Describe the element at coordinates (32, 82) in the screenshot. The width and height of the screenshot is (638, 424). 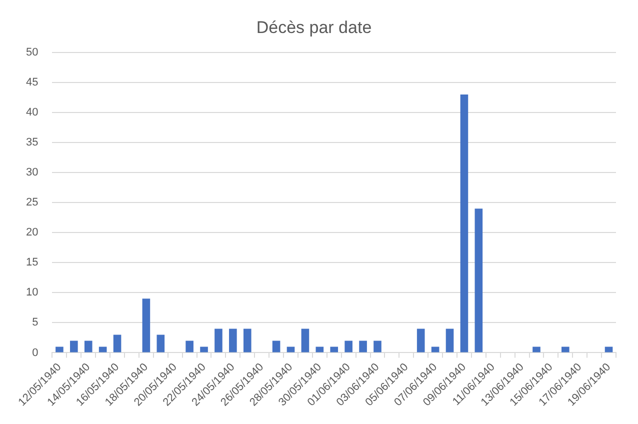
I see `y-tick-label: 45` at that location.